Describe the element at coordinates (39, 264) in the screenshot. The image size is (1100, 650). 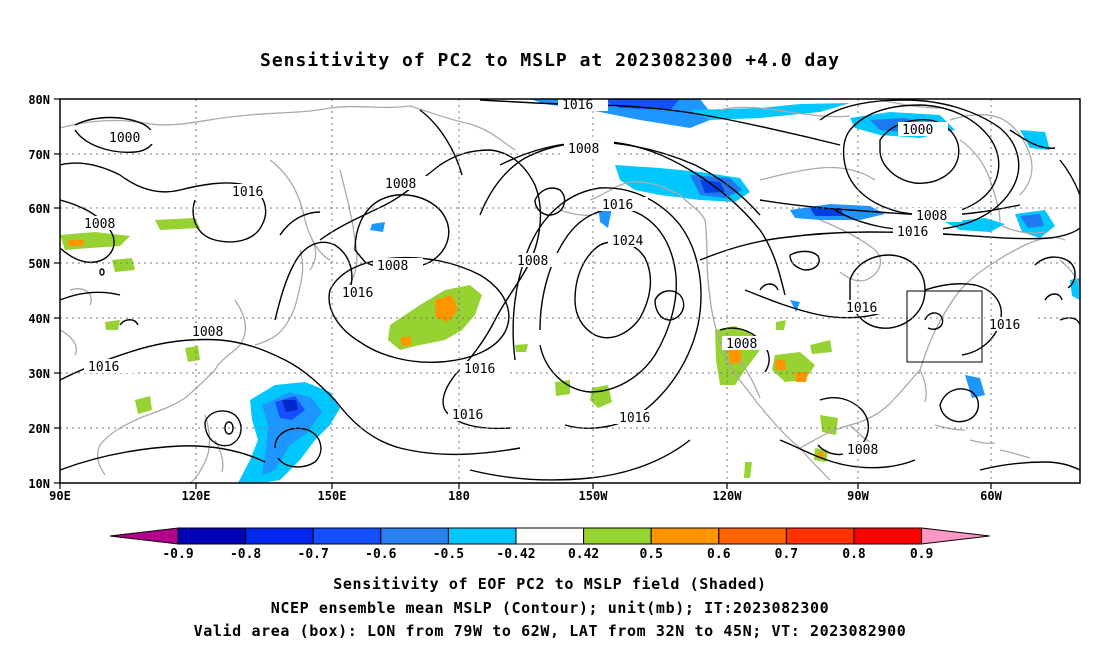
I see `lat-label: 50N` at that location.